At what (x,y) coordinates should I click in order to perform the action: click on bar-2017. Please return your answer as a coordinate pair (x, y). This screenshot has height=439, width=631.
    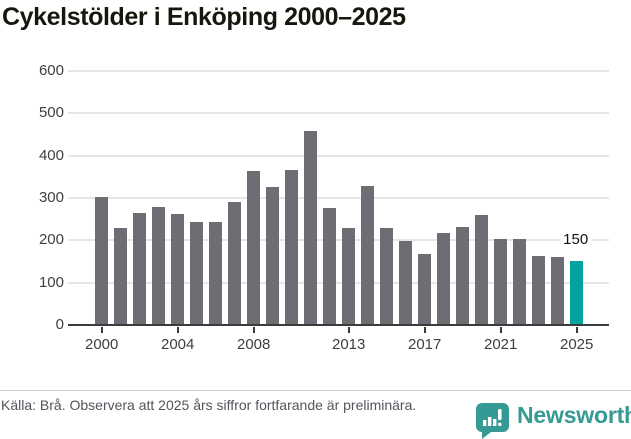
    Looking at the image, I should click on (424, 289).